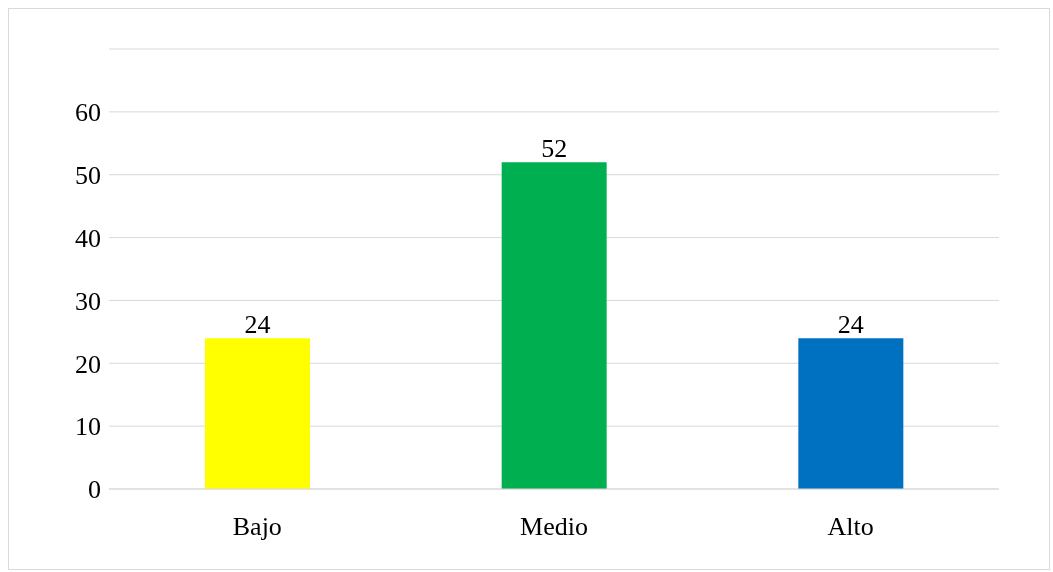 The width and height of the screenshot is (1053, 572). Describe the element at coordinates (88, 364) in the screenshot. I see `y-tick-label: 20` at that location.